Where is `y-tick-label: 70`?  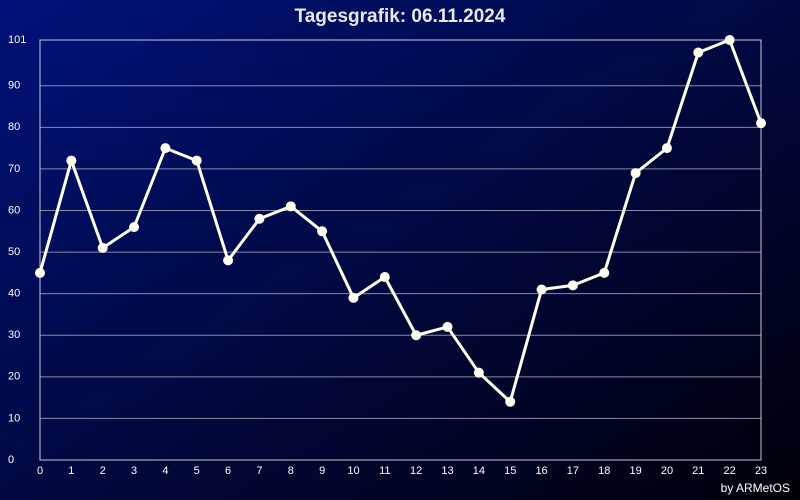 y-tick-label: 70 is located at coordinates (14, 169).